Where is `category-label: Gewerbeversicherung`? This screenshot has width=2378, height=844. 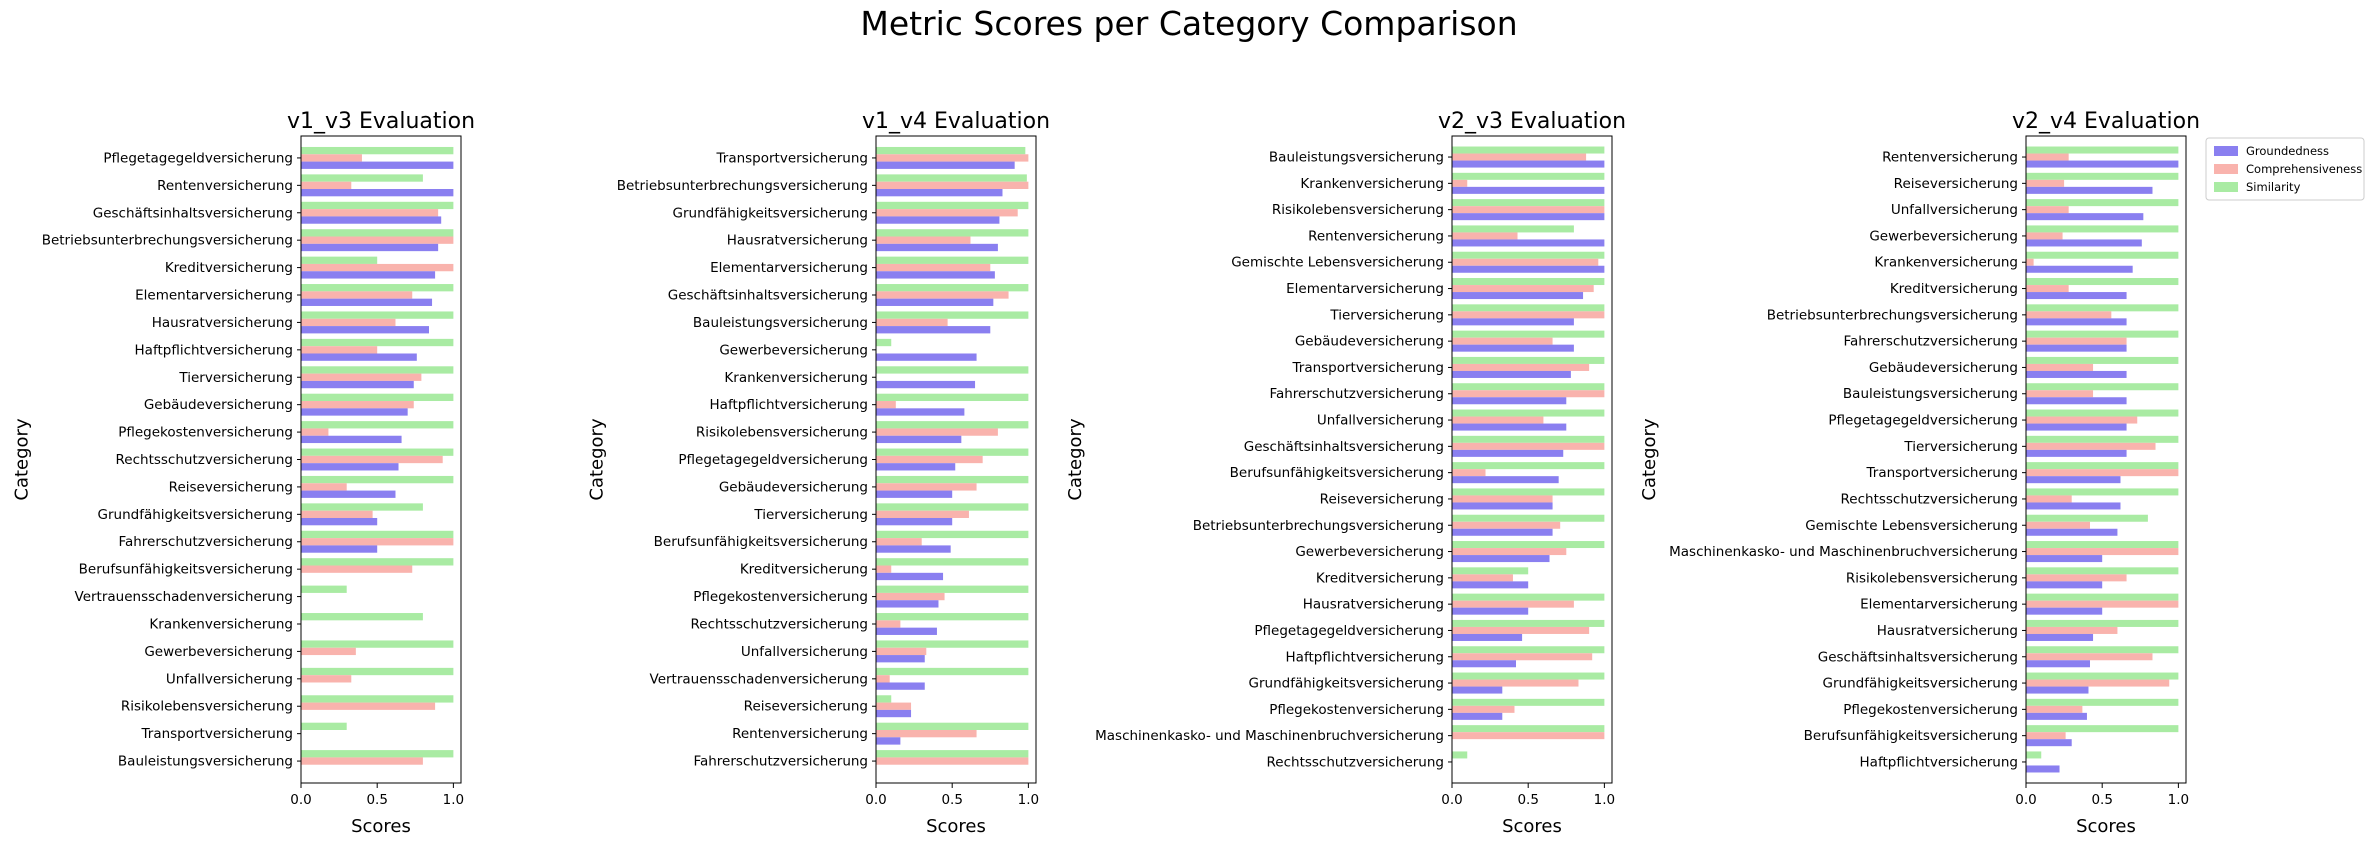
category-label: Gewerbeversicherung is located at coordinates (793, 350).